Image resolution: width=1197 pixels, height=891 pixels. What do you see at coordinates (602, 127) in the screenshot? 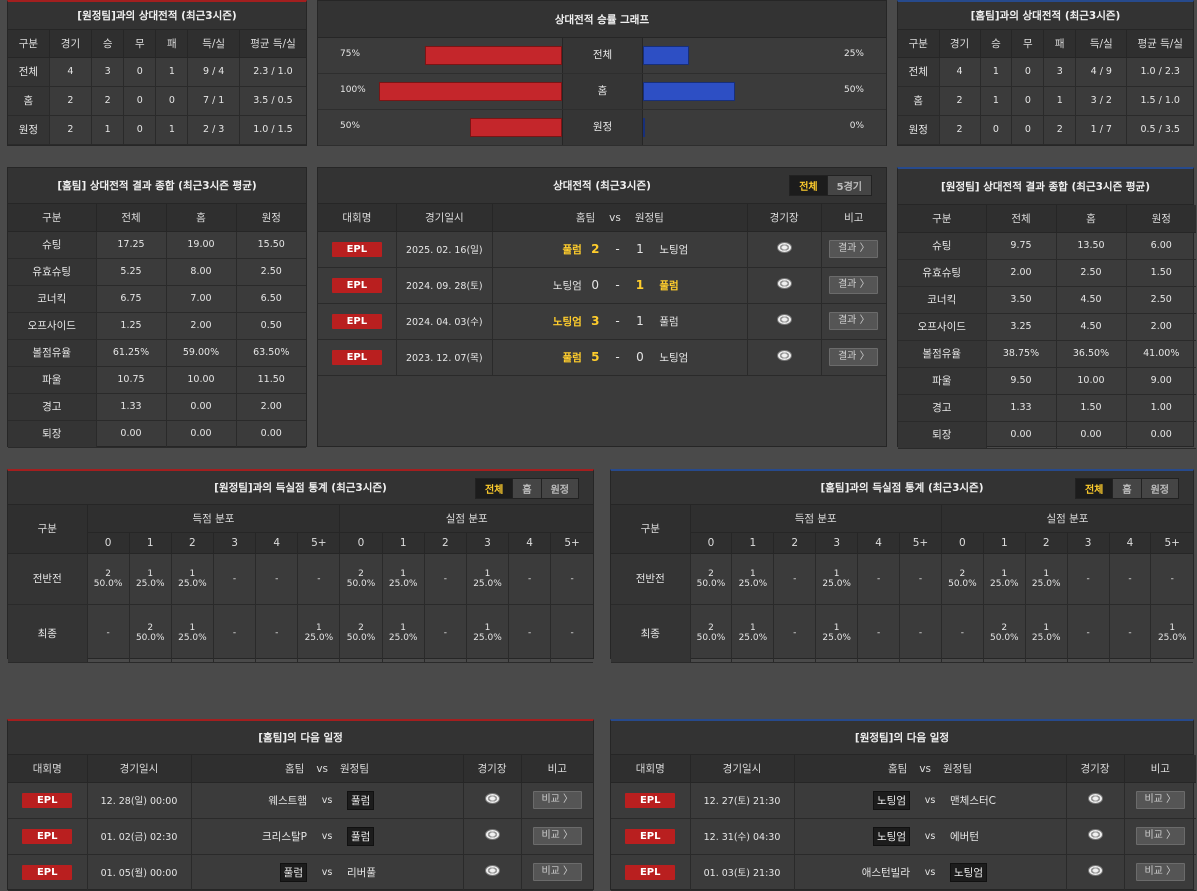
I see `graph-row-label: 원정` at bounding box center [602, 127].